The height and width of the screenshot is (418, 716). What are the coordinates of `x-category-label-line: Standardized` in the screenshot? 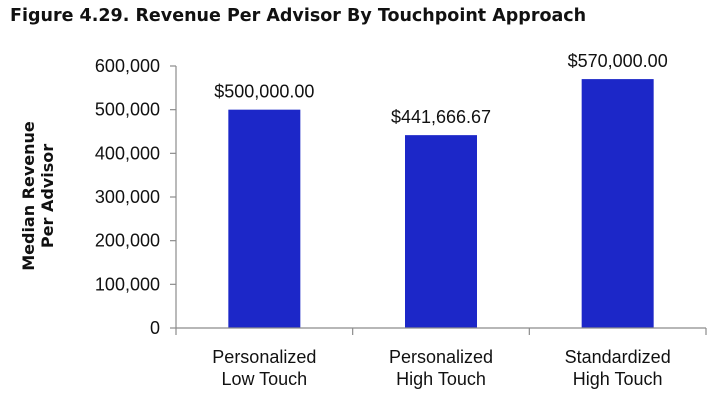 It's located at (618, 357).